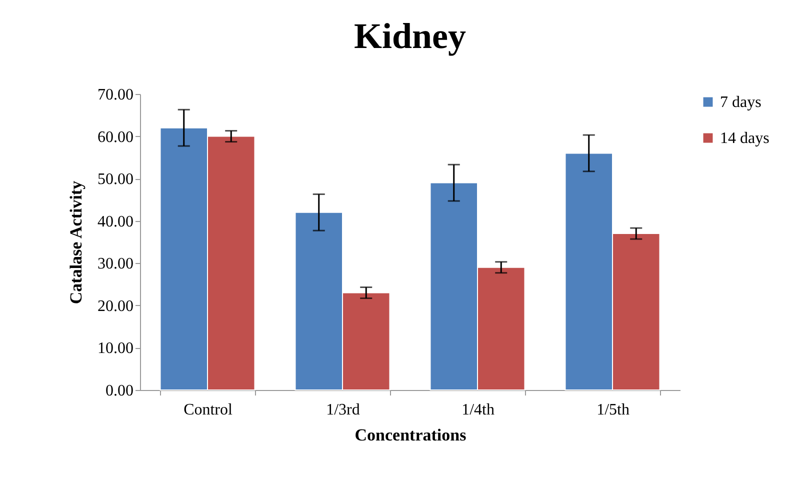 The image size is (801, 486). Describe the element at coordinates (116, 306) in the screenshot. I see `y-tick-label: 20.00` at that location.